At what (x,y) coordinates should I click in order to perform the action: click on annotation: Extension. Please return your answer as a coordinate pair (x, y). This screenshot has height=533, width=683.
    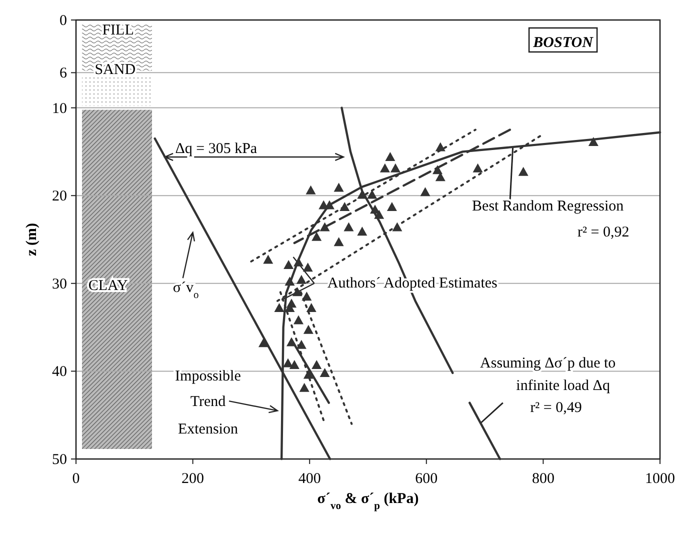
    Looking at the image, I should click on (208, 429).